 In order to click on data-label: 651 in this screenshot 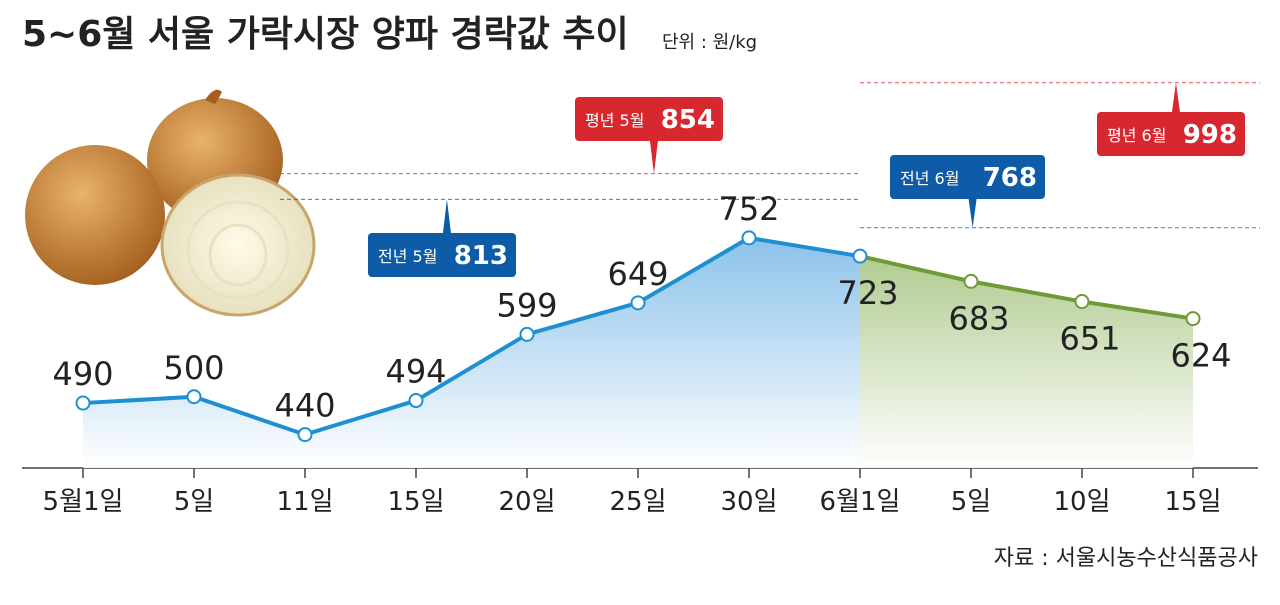, I will do `click(1089, 339)`.